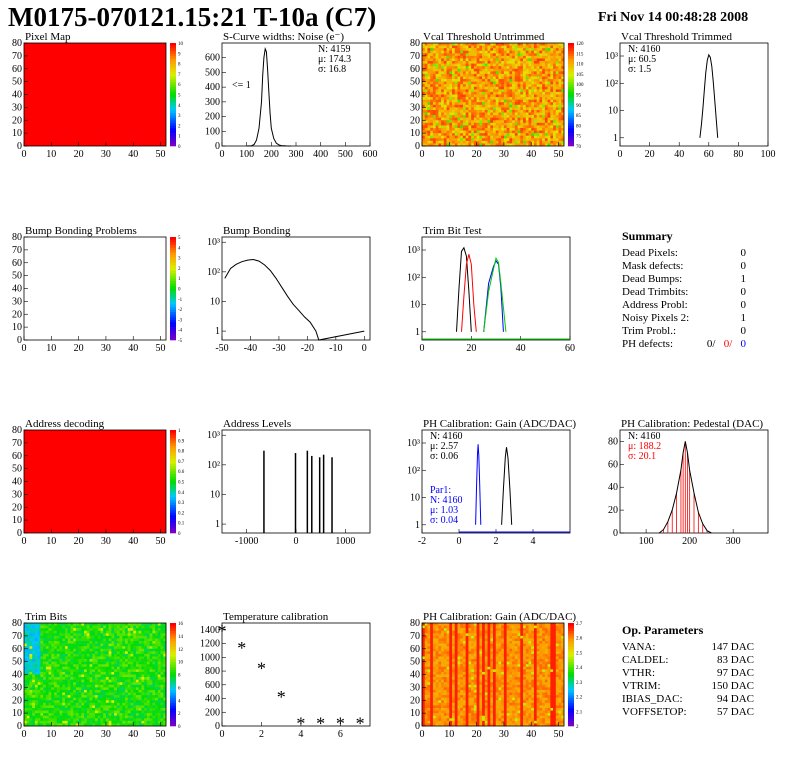 The image size is (796, 772). Describe the element at coordinates (212, 699) in the screenshot. I see `y-tick-label: 400` at that location.